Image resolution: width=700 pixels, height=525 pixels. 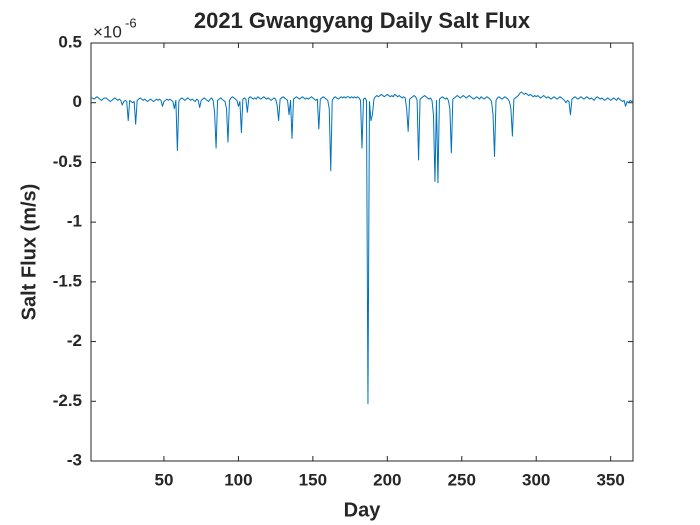 I want to click on x-tick-label: 350, so click(x=610, y=479).